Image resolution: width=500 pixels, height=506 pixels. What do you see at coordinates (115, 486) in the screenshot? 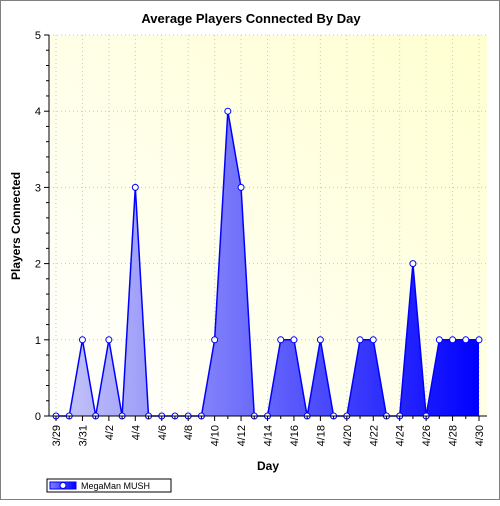
I see `legend-label: MegaMan MUSH` at bounding box center [115, 486].